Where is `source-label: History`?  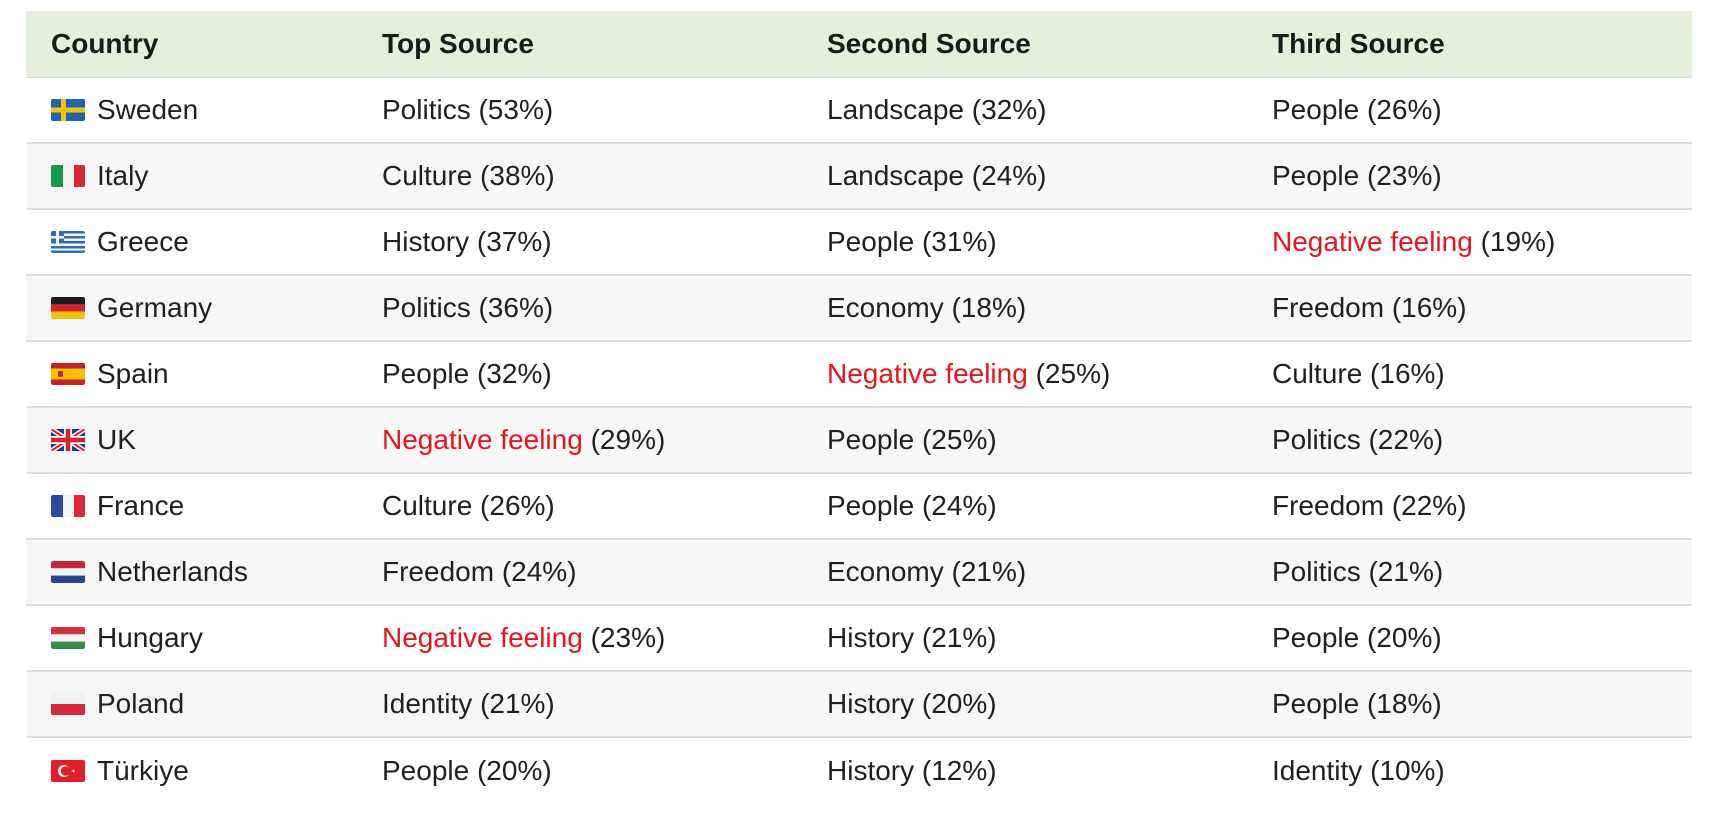 source-label: History is located at coordinates (871, 703).